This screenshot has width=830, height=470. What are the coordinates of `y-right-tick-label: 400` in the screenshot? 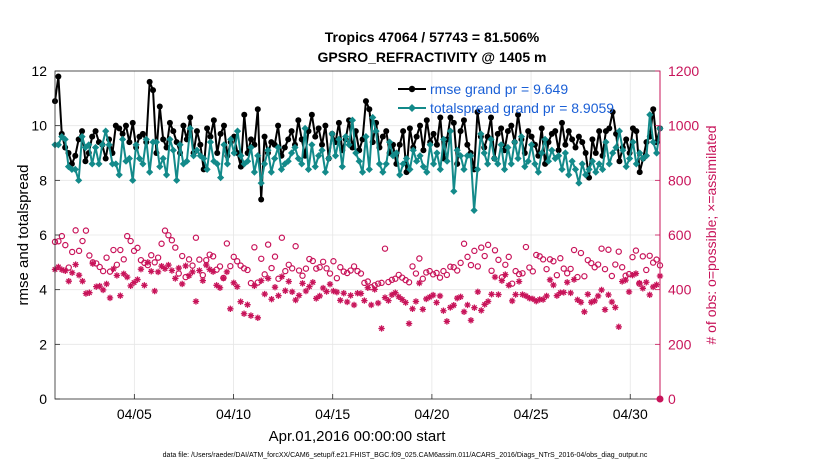 It's located at (680, 290).